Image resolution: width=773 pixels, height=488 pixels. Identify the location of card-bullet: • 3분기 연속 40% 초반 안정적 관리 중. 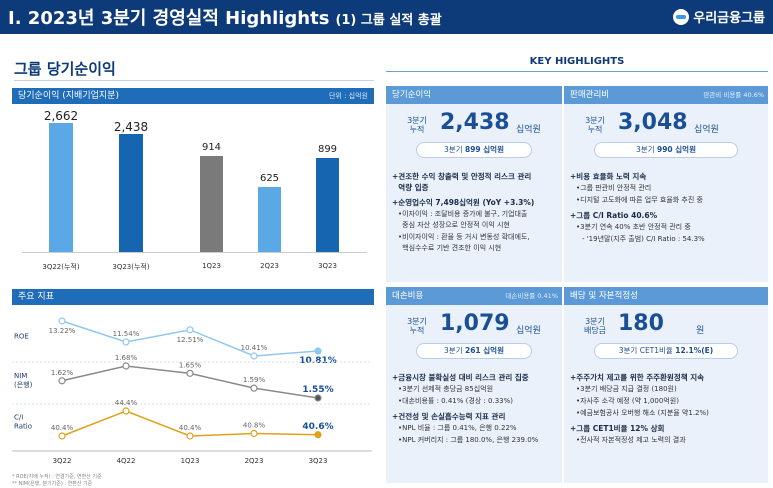
(670, 227).